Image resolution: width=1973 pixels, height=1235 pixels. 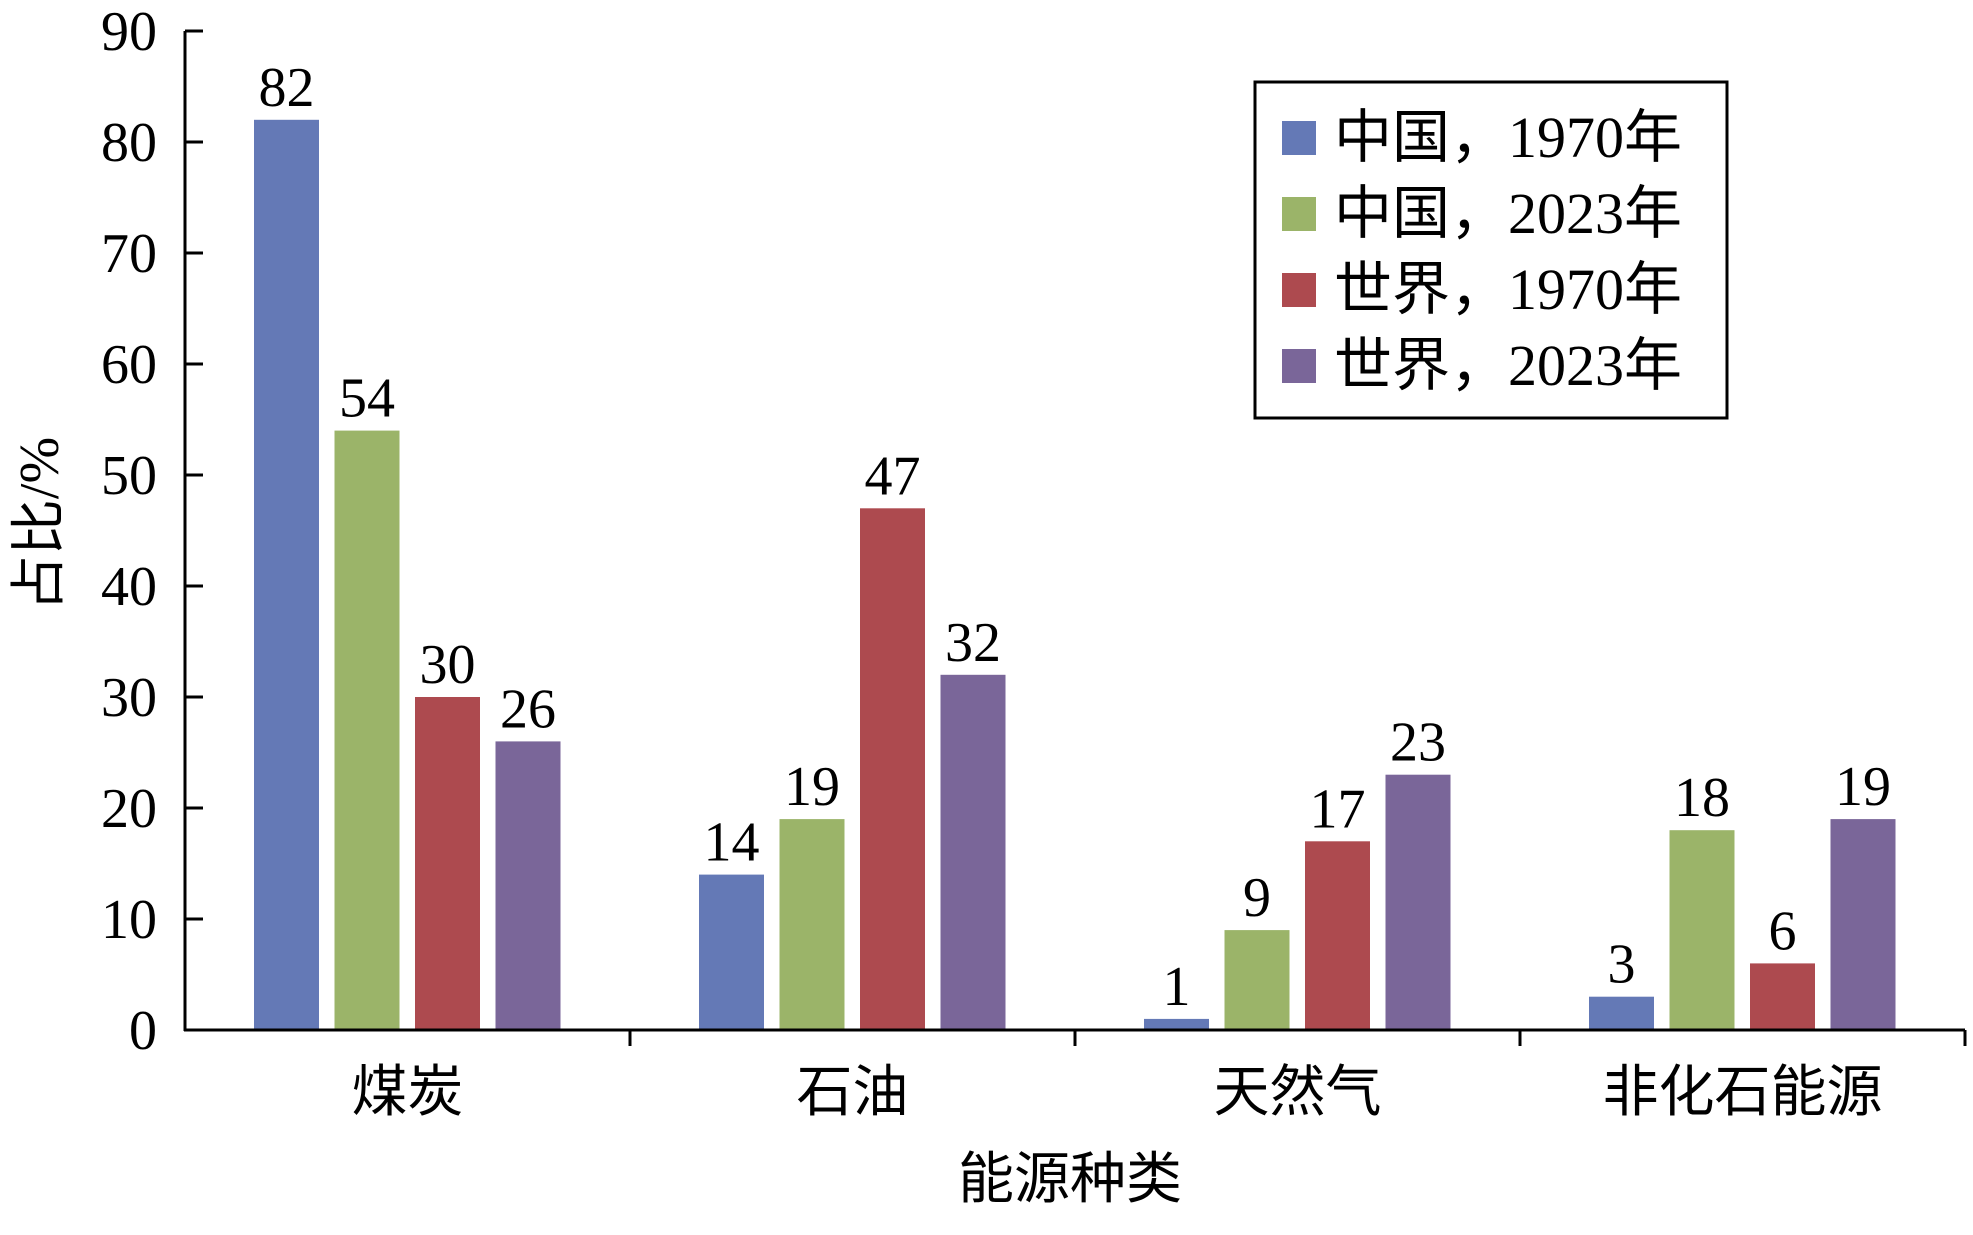 I want to click on y-tick-label: 50, so click(x=129, y=476).